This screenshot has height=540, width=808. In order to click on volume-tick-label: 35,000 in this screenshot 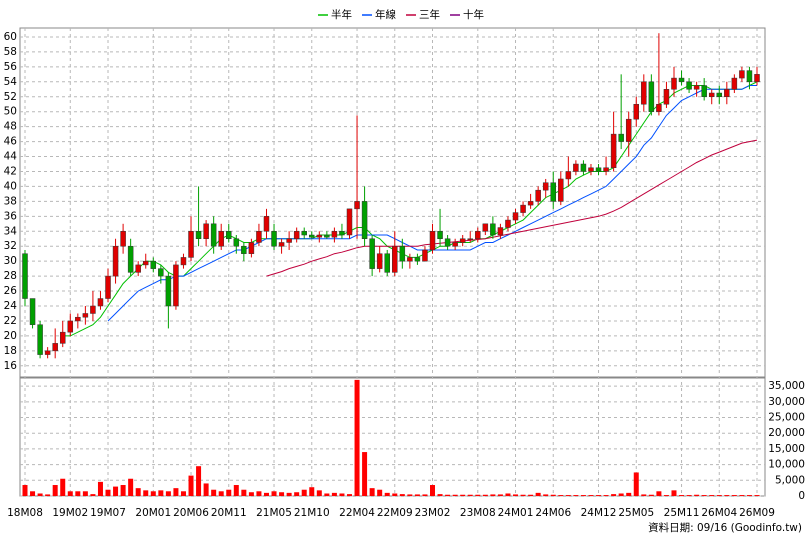, I will do `click(786, 386)`.